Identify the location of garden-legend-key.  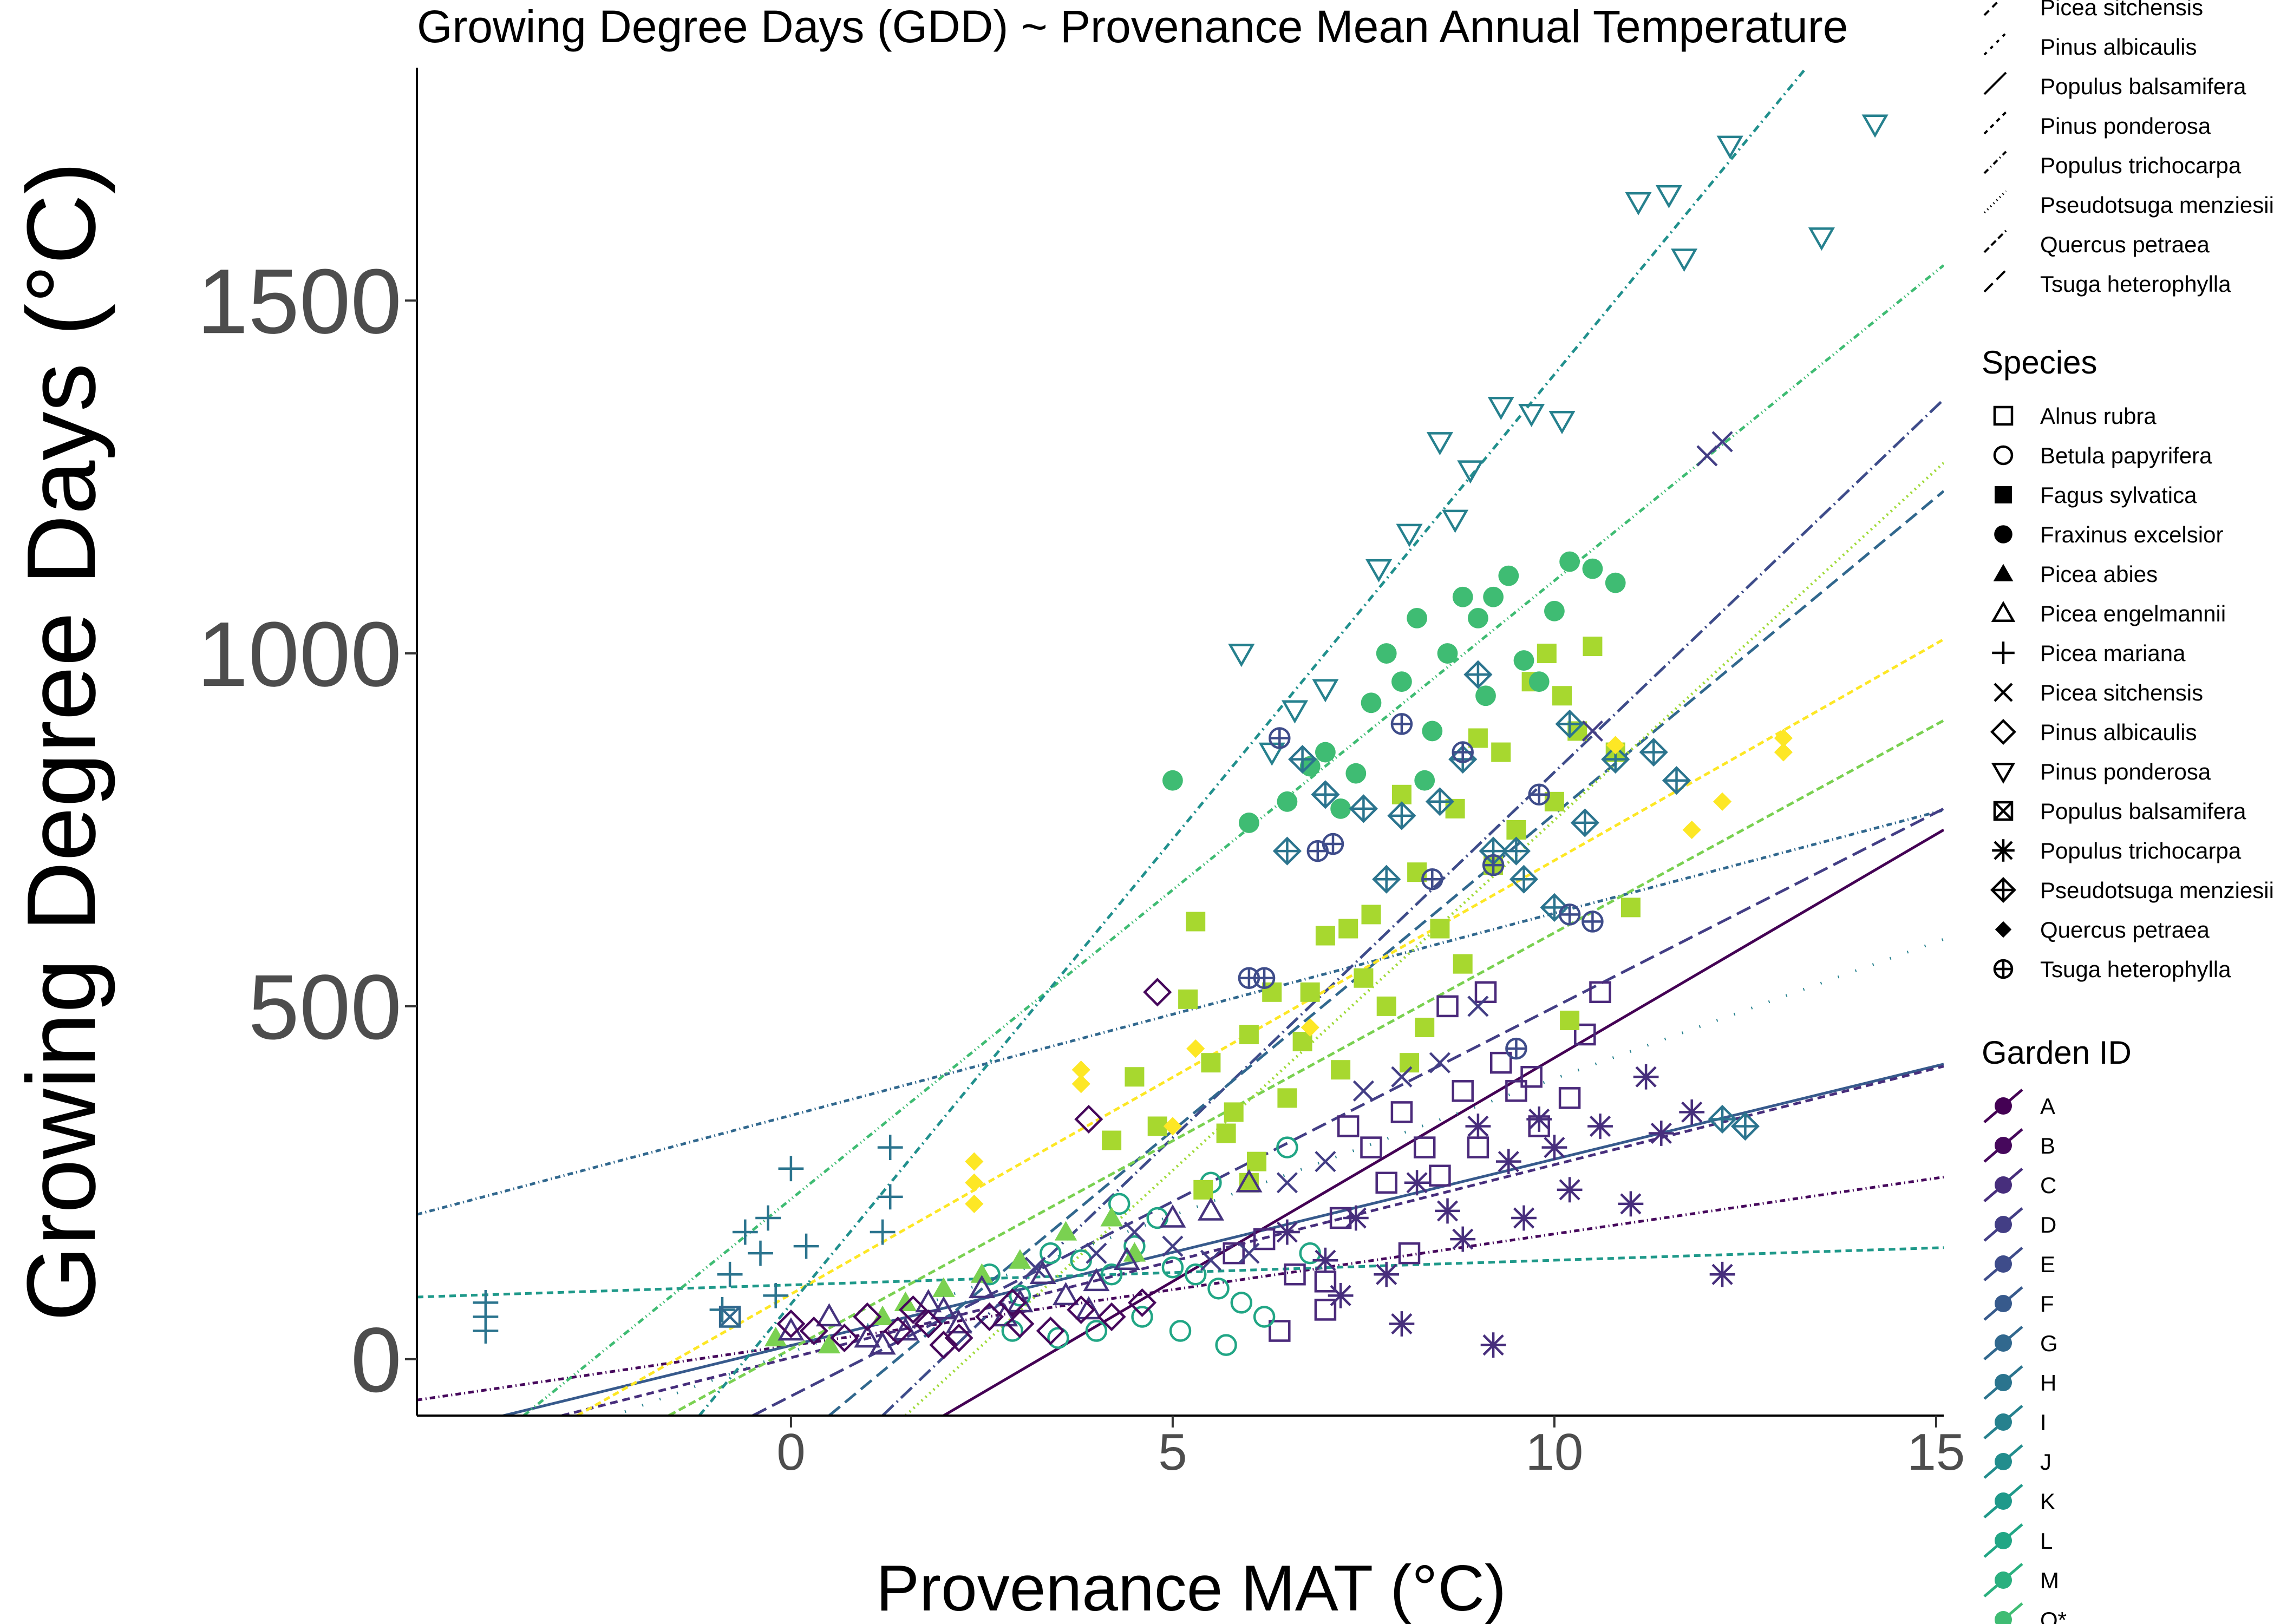
(2003, 1461).